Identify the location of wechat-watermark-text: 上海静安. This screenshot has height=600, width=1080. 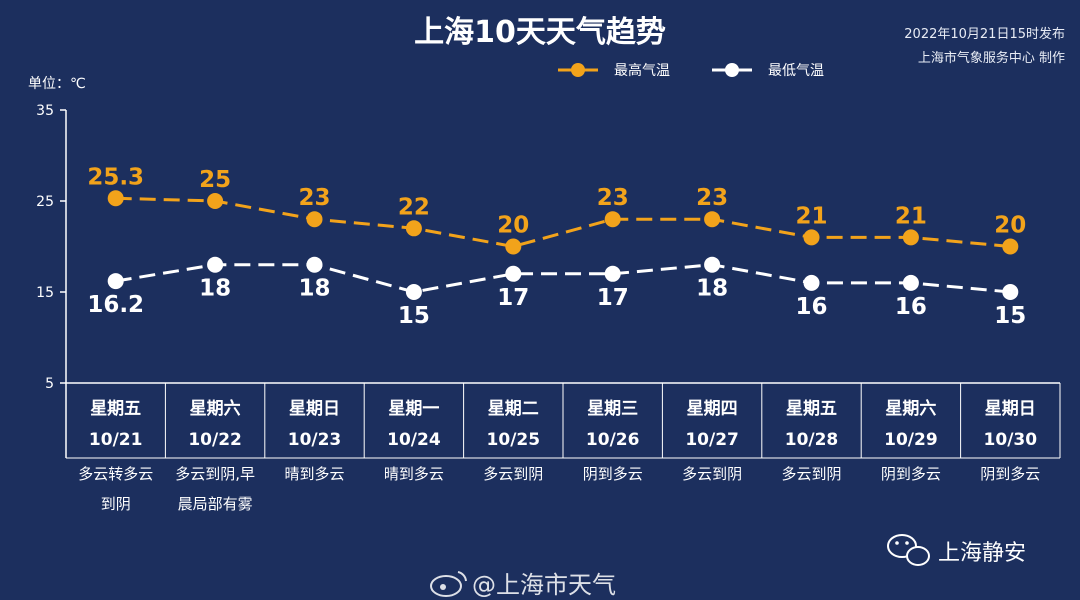
(982, 553).